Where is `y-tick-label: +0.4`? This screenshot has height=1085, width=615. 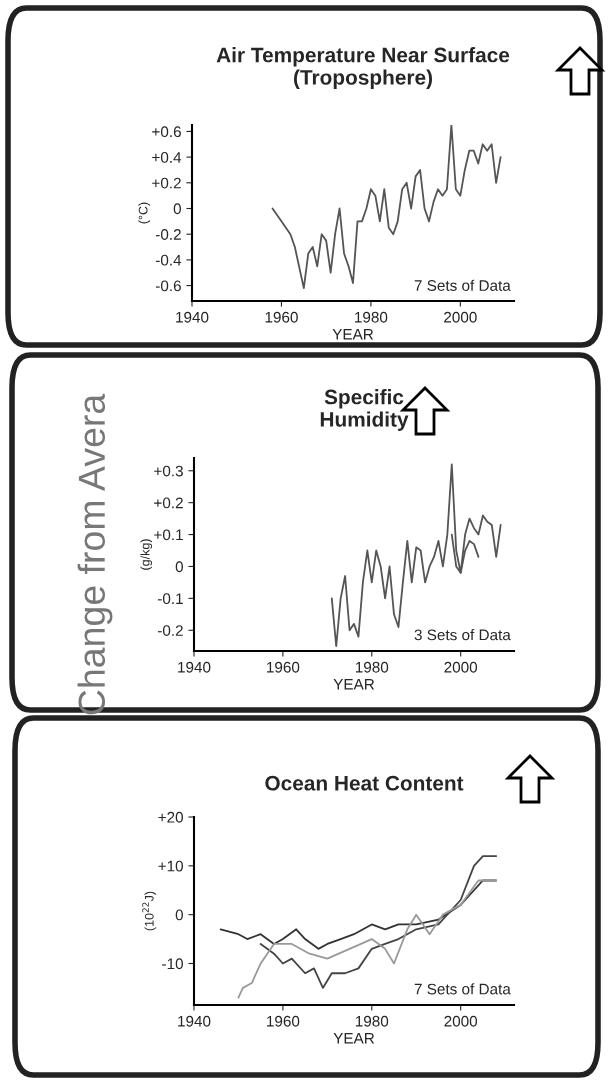
y-tick-label: +0.4 is located at coordinates (167, 157).